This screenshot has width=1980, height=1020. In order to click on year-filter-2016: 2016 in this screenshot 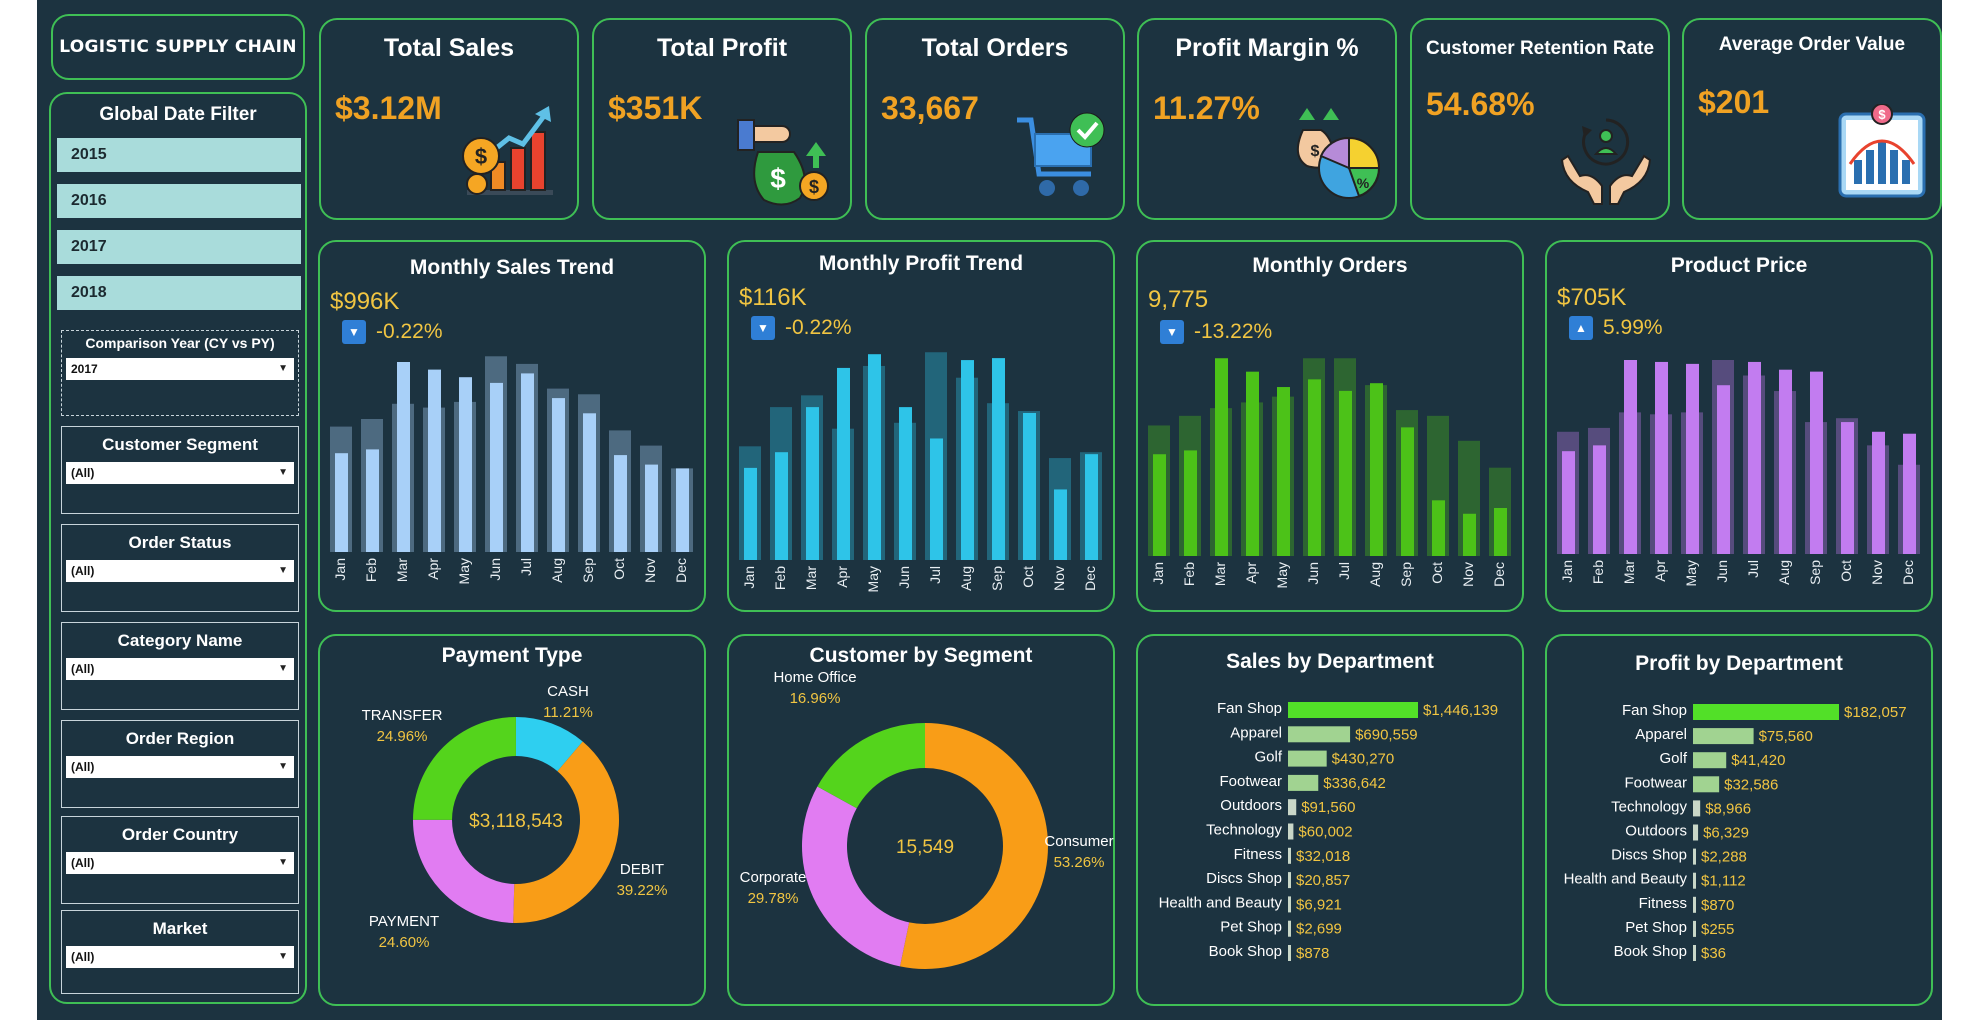, I will do `click(179, 201)`.